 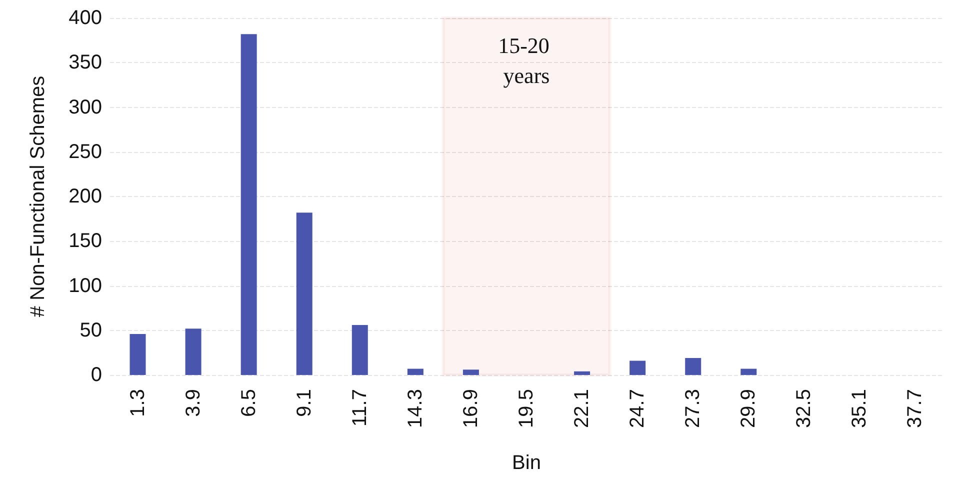 What do you see at coordinates (637, 408) in the screenshot?
I see `x-tick-label: 24.7` at bounding box center [637, 408].